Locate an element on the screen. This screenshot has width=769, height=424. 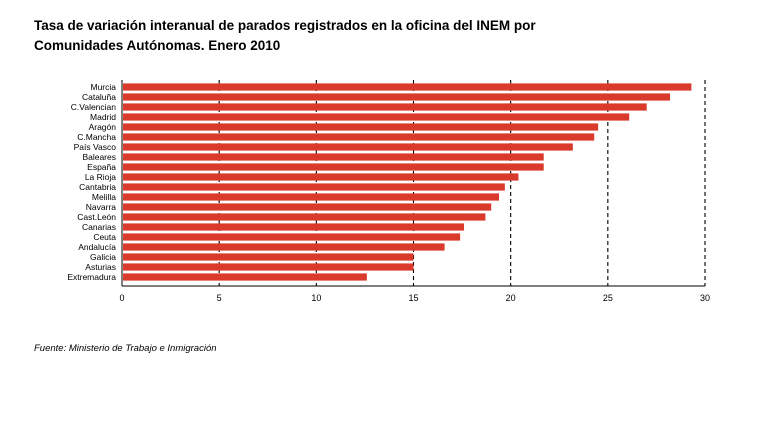
category-label-0: Murcia is located at coordinates (103, 87).